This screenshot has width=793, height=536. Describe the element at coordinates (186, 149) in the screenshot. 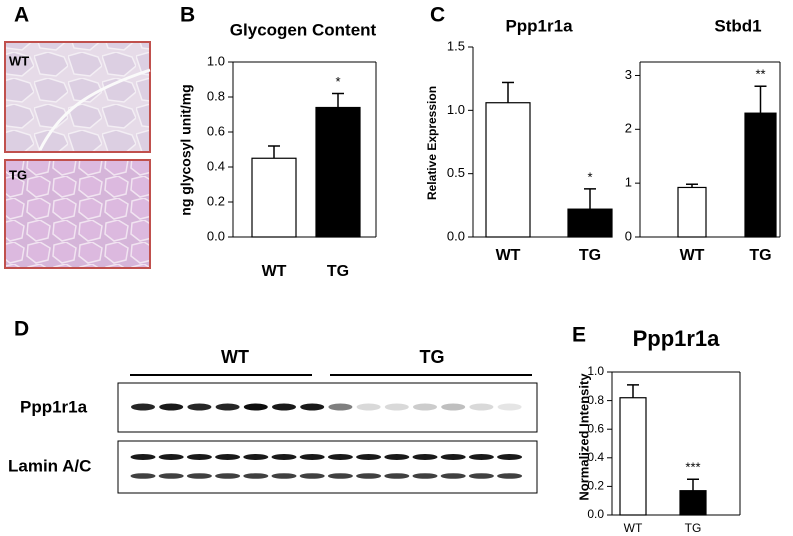

I see `y-axis-label: ng glycosyl unit/mg` at that location.